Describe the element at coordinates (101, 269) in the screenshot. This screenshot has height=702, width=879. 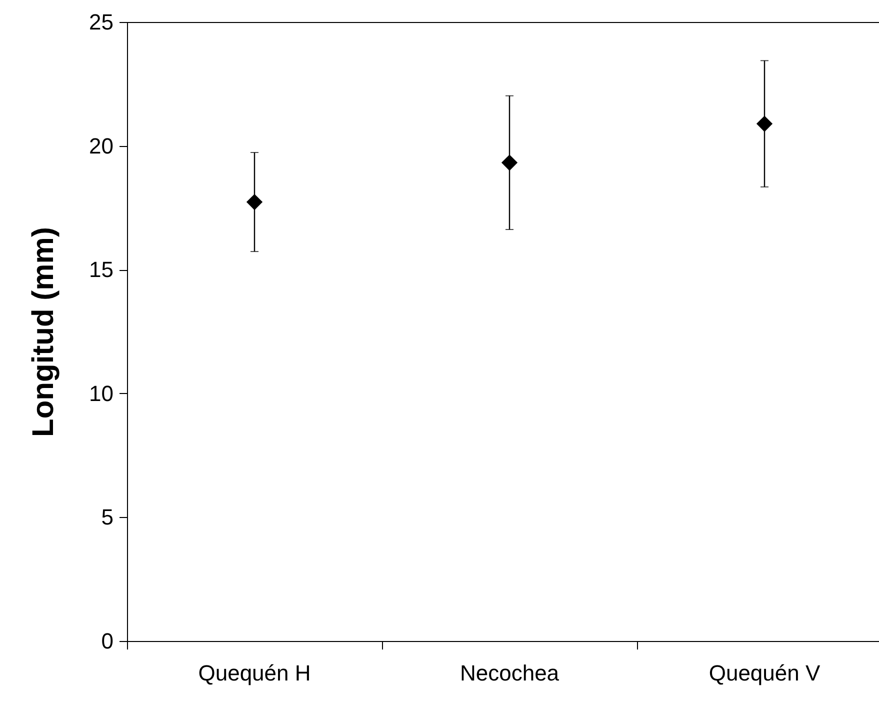
I see `y-tick-label: 15` at that location.